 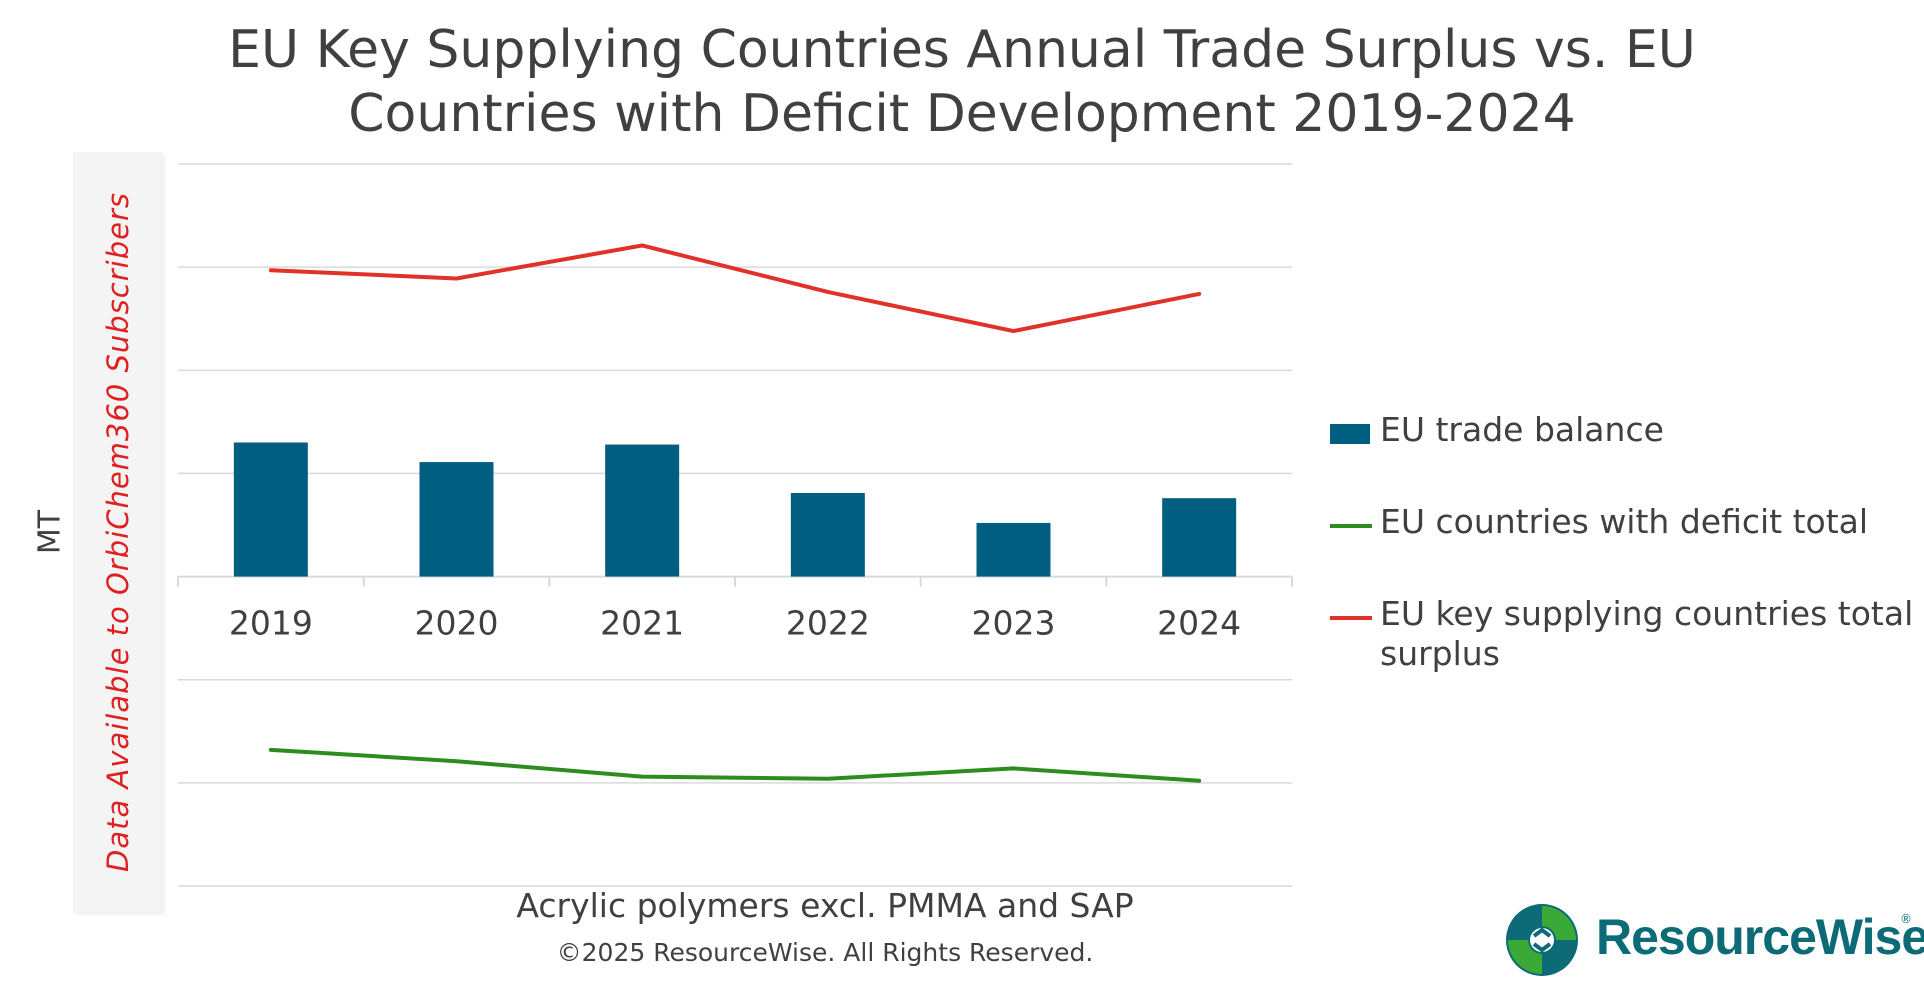 What do you see at coordinates (642, 623) in the screenshot?
I see `x-tick-label: 2021` at bounding box center [642, 623].